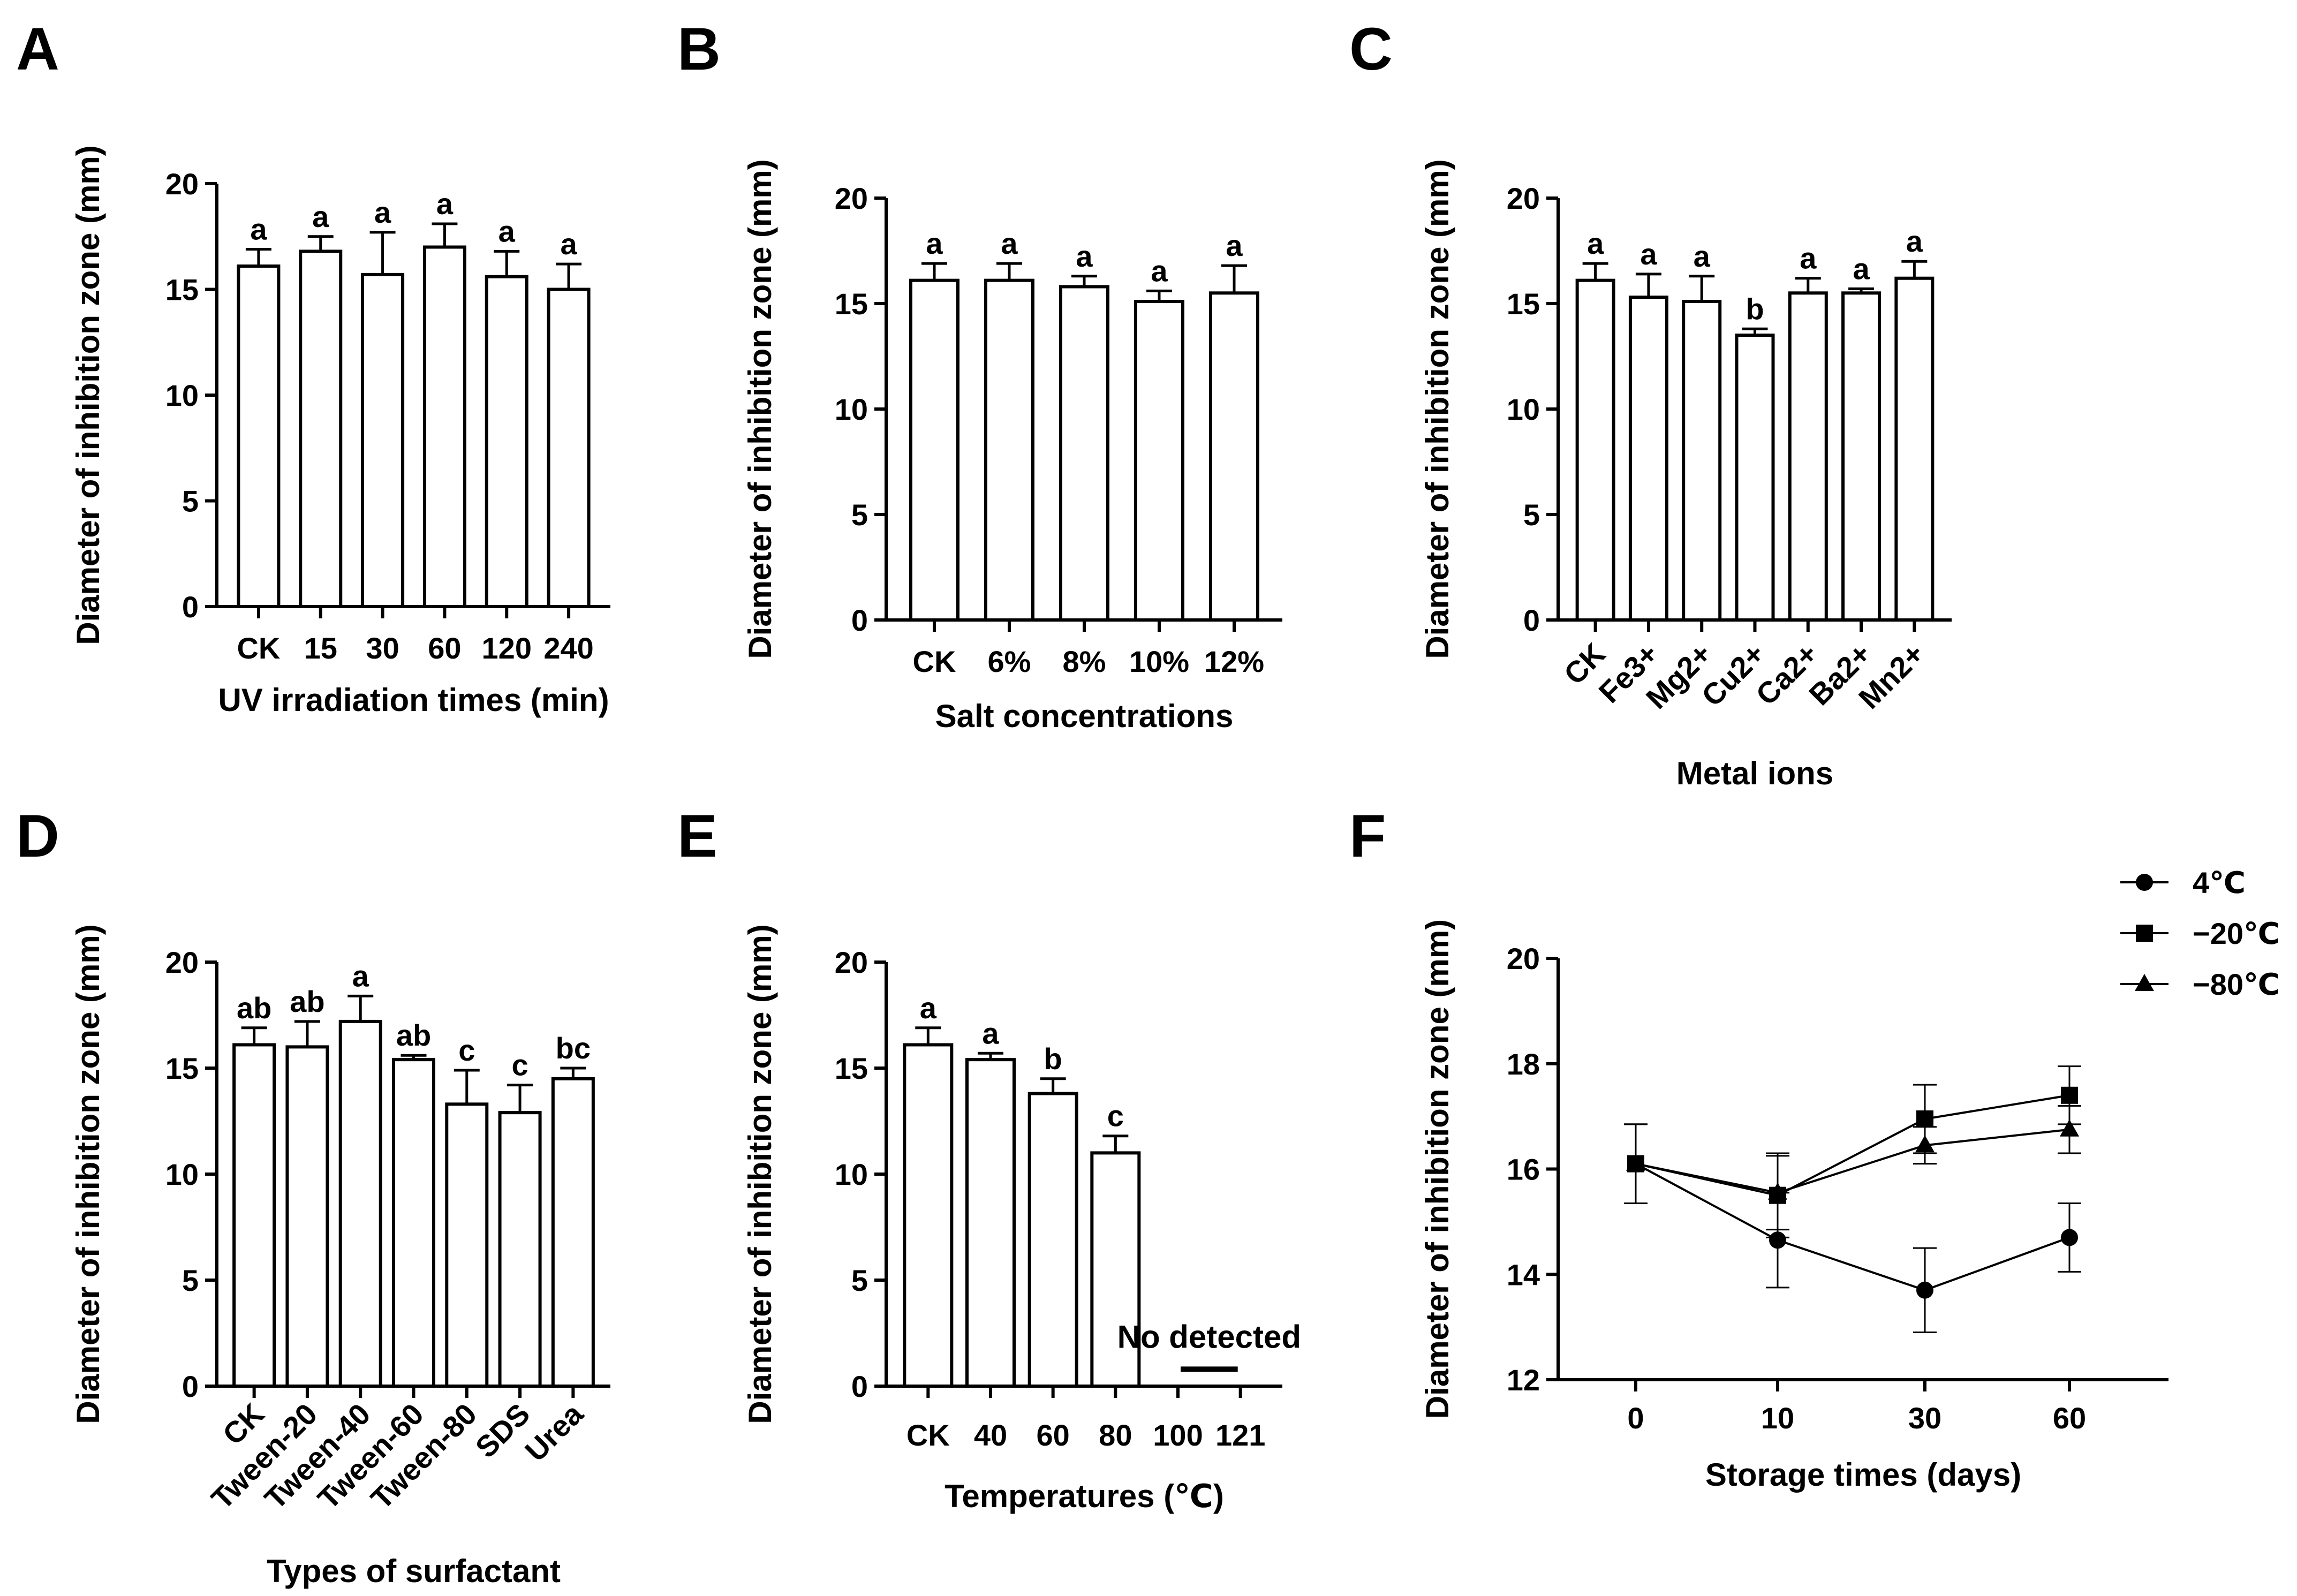 The width and height of the screenshot is (2297, 1596). What do you see at coordinates (1733, 675) in the screenshot?
I see `x-tick-label: Cu2+` at bounding box center [1733, 675].